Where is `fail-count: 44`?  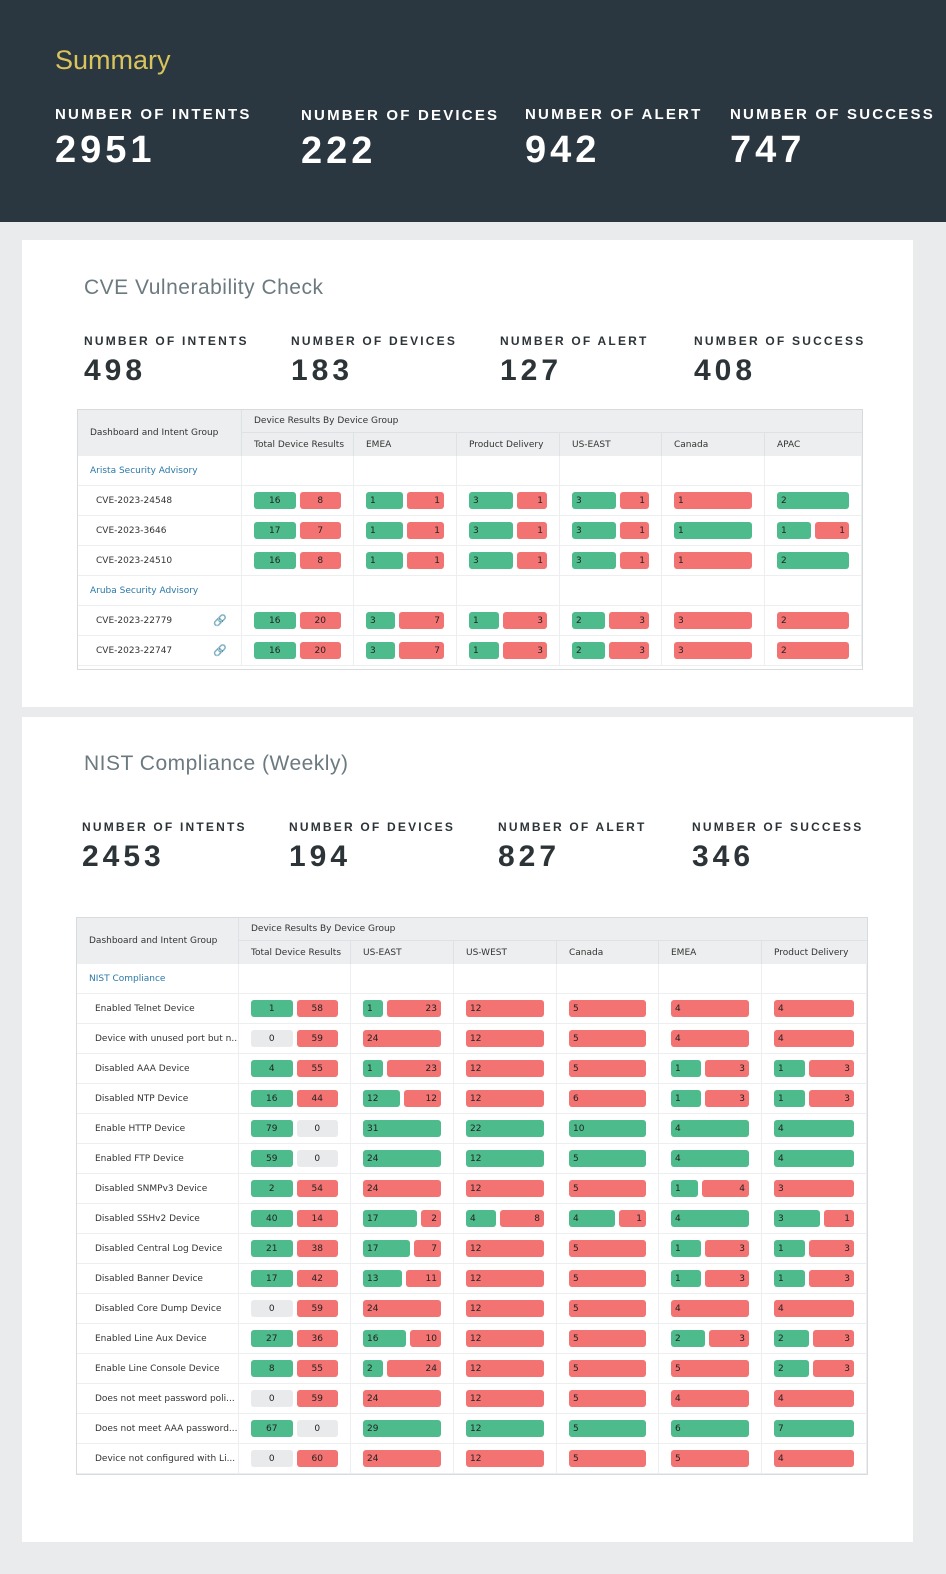
fail-count: 44 is located at coordinates (317, 1098).